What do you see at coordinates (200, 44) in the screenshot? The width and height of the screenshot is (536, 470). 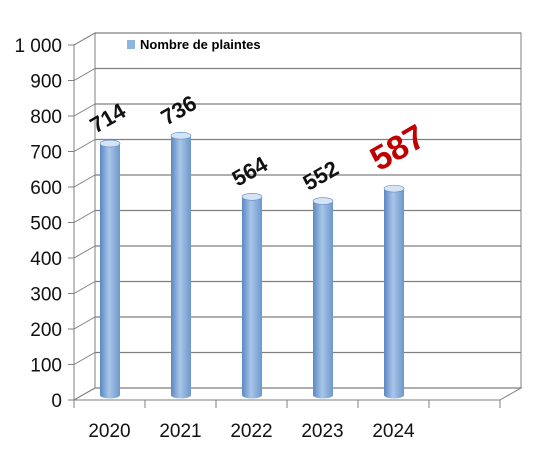 I see `legend-label: Nombre de plaintes` at bounding box center [200, 44].